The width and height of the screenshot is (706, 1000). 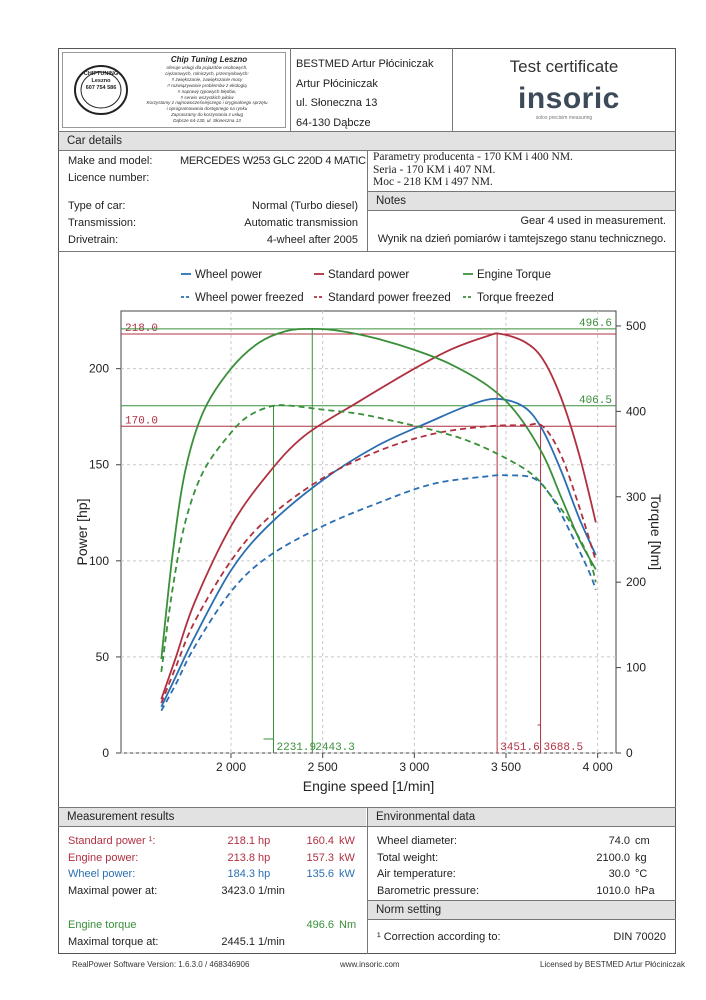 What do you see at coordinates (241, 874) in the screenshot?
I see `wheel-power-hp: 184.3` at bounding box center [241, 874].